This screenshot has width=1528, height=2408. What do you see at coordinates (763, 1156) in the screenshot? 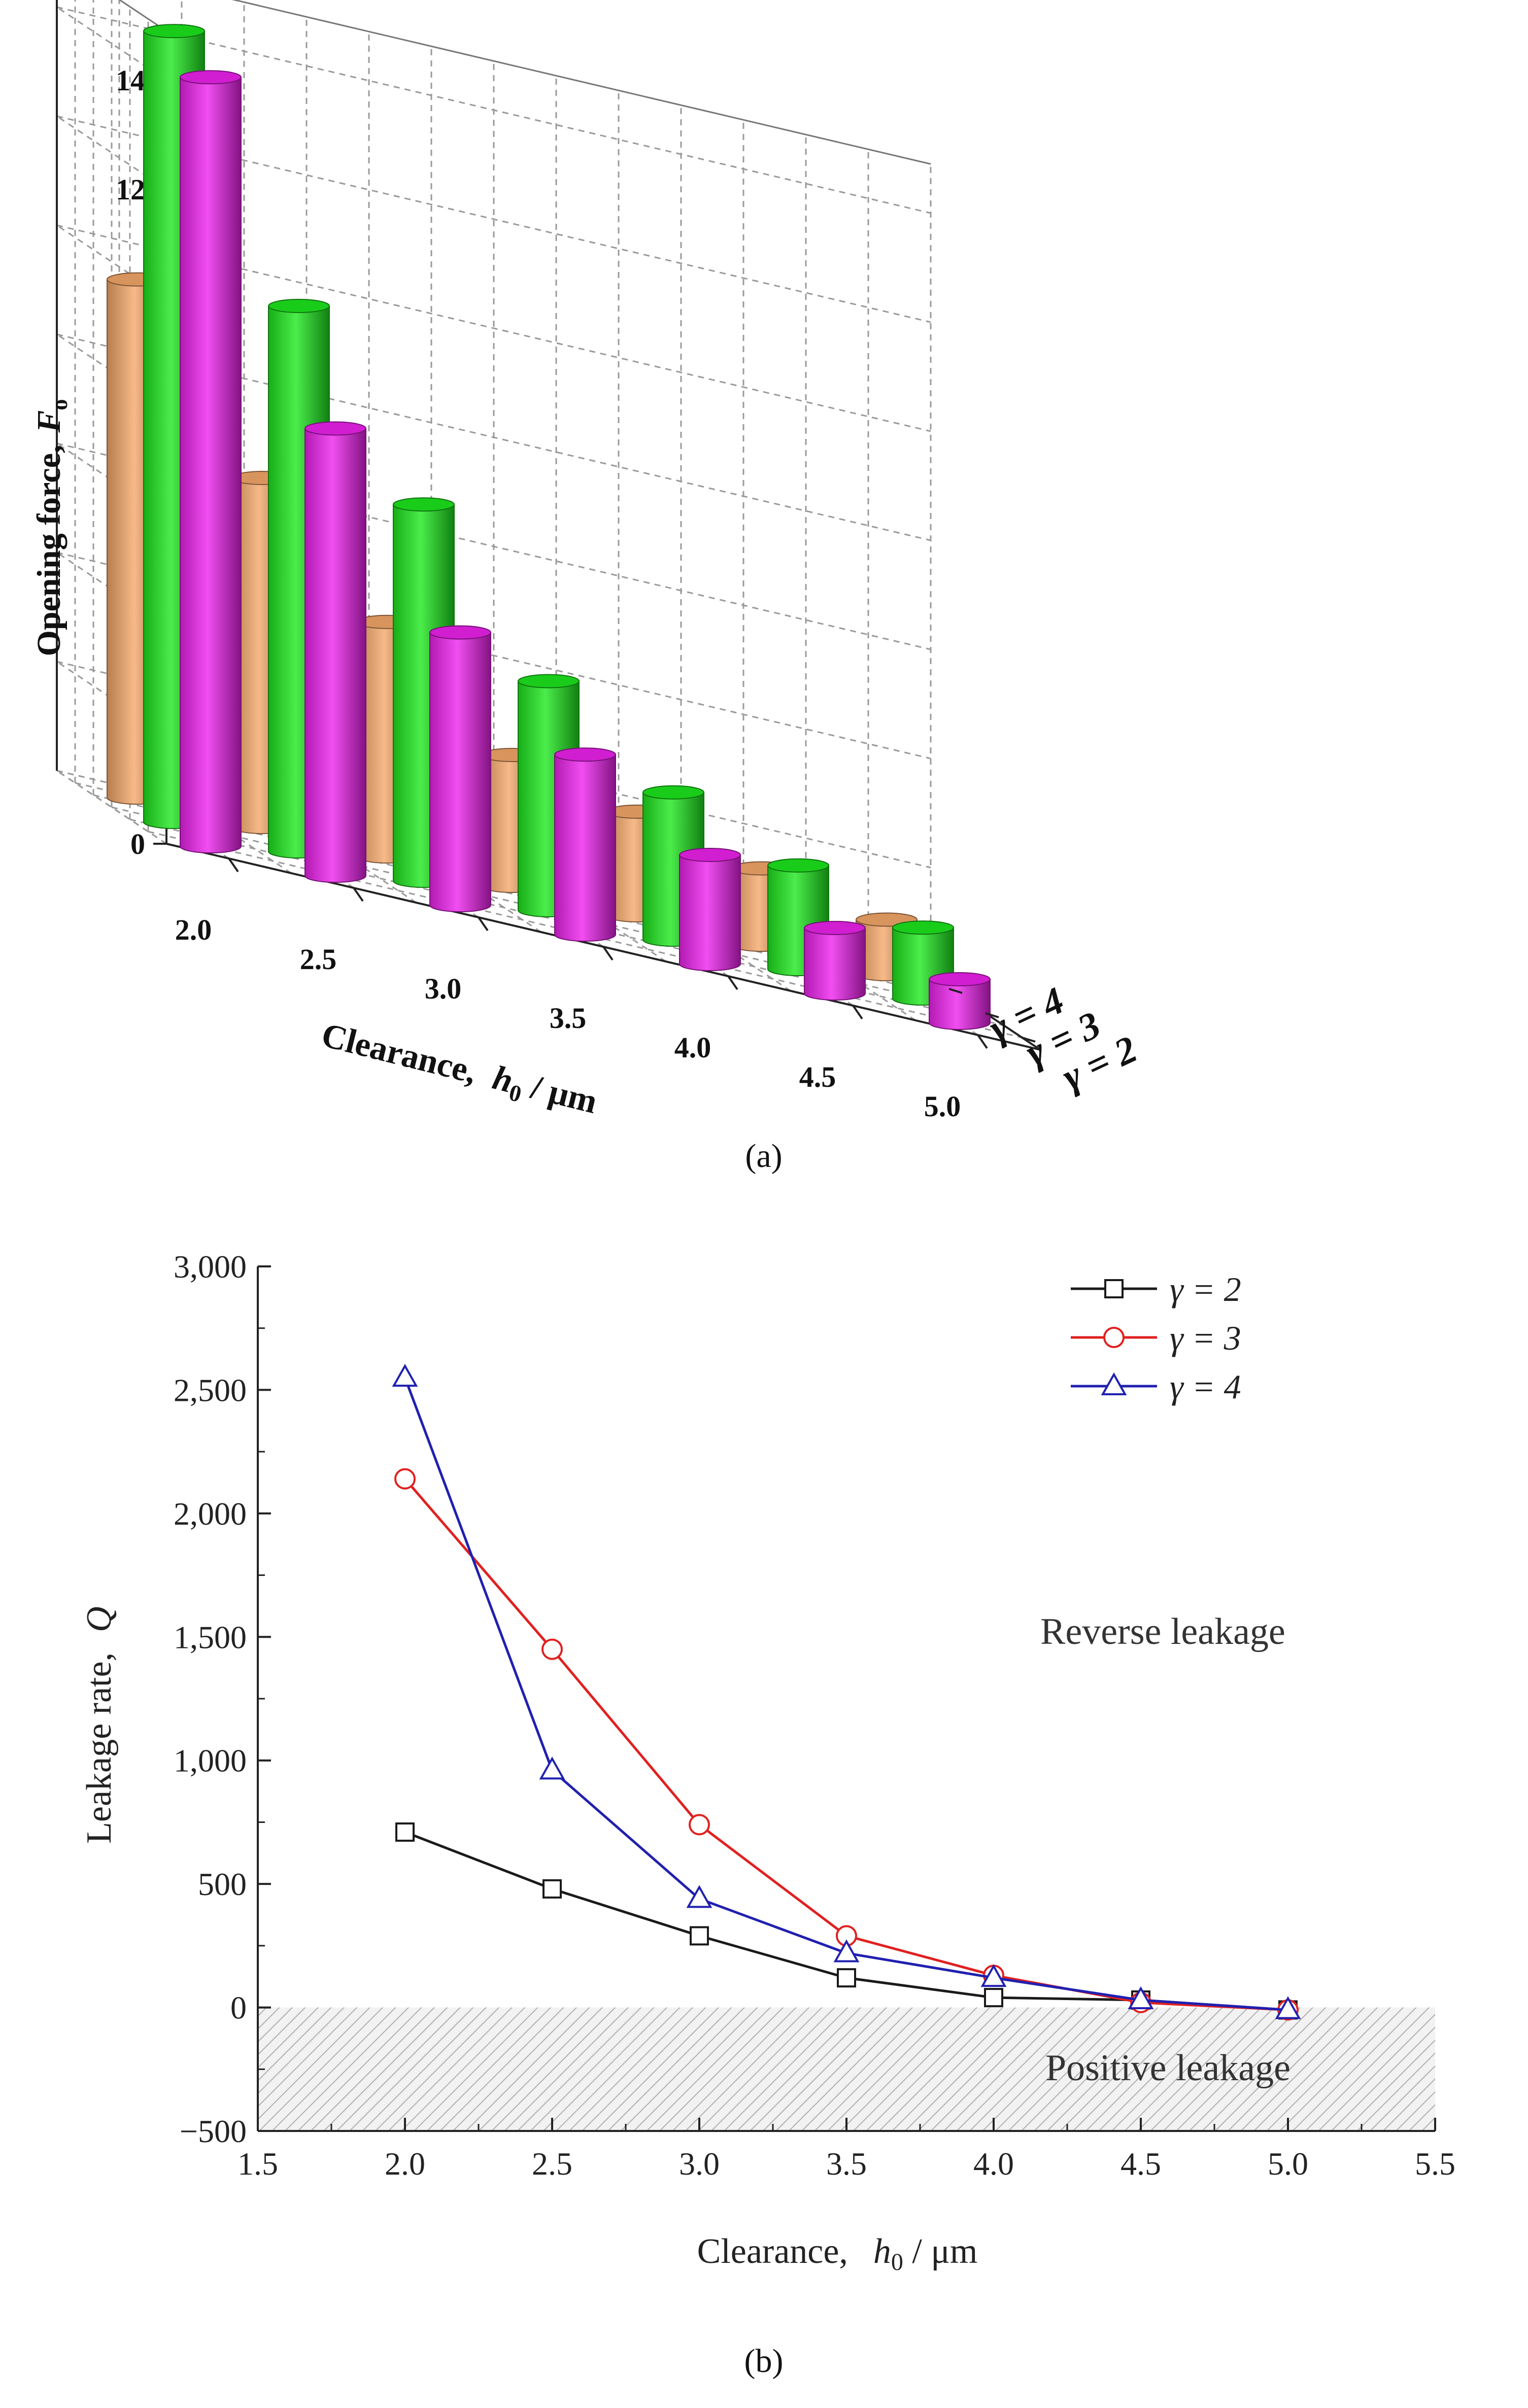
I see `panel-a-label: (a)` at bounding box center [763, 1156].